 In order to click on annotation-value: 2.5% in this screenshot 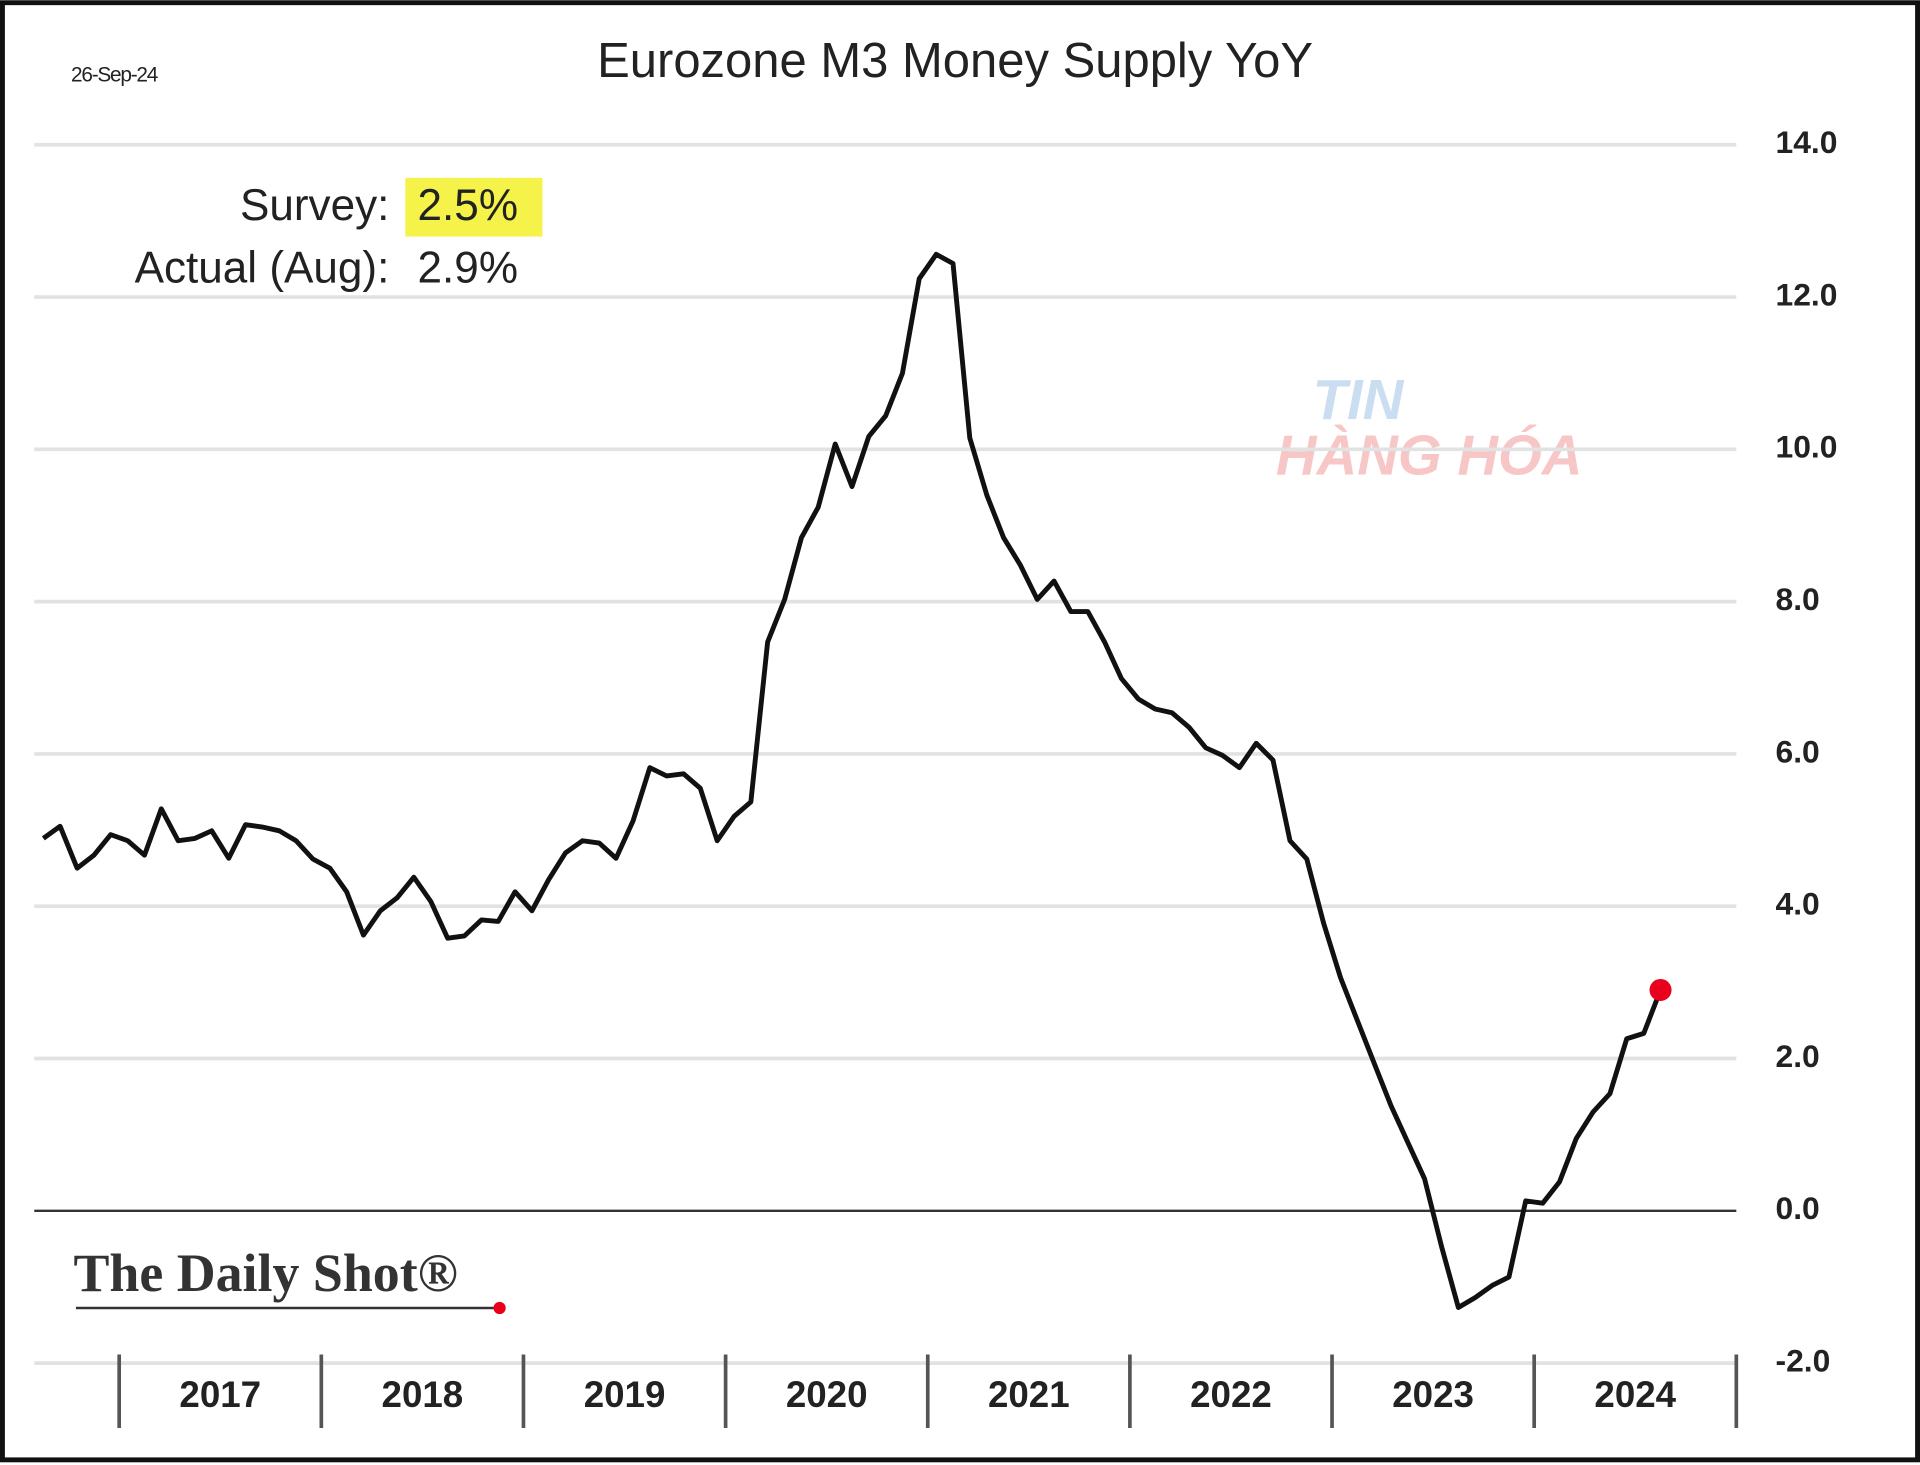, I will do `click(468, 205)`.